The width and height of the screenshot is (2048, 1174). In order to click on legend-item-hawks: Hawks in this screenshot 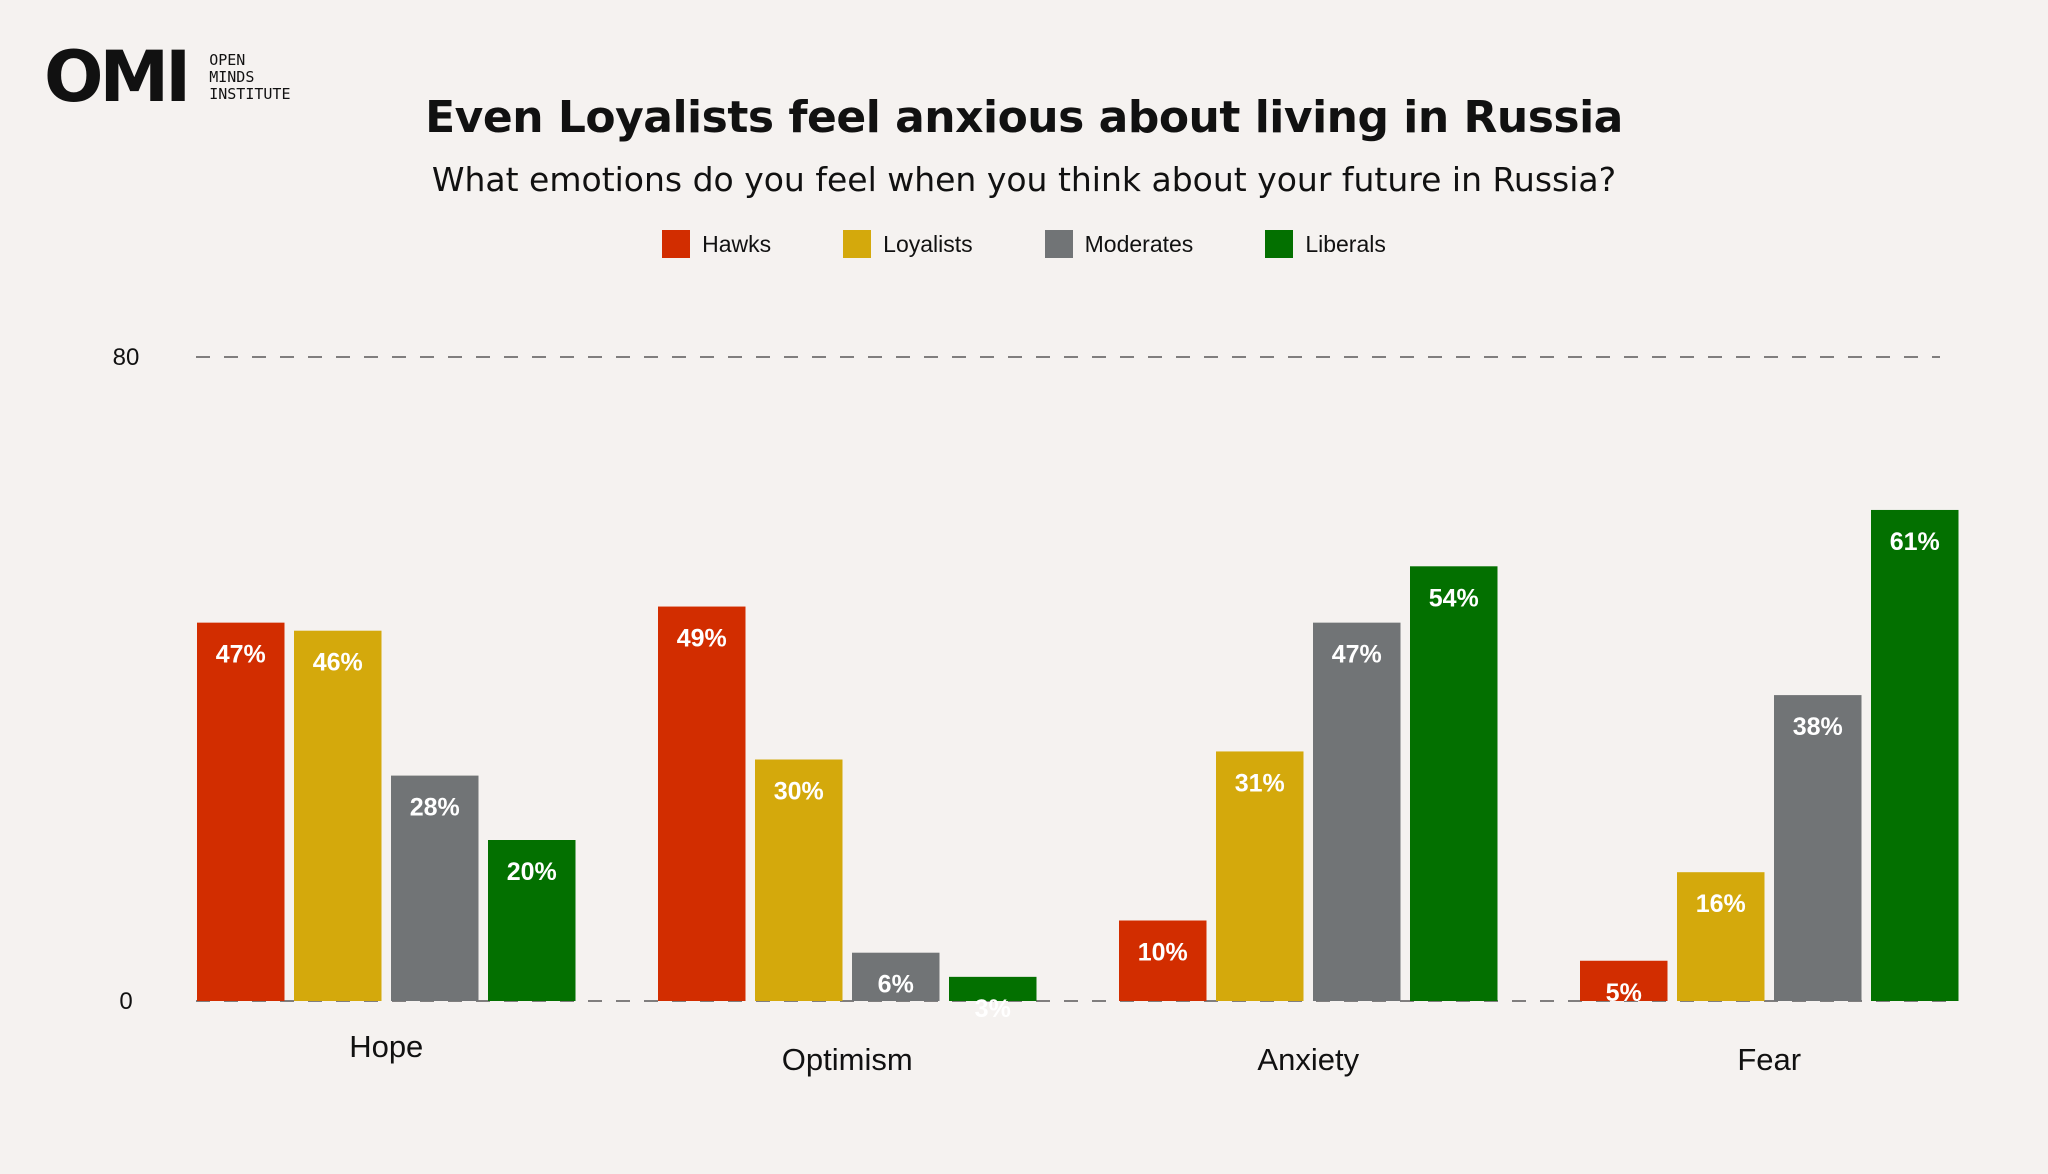, I will do `click(716, 244)`.